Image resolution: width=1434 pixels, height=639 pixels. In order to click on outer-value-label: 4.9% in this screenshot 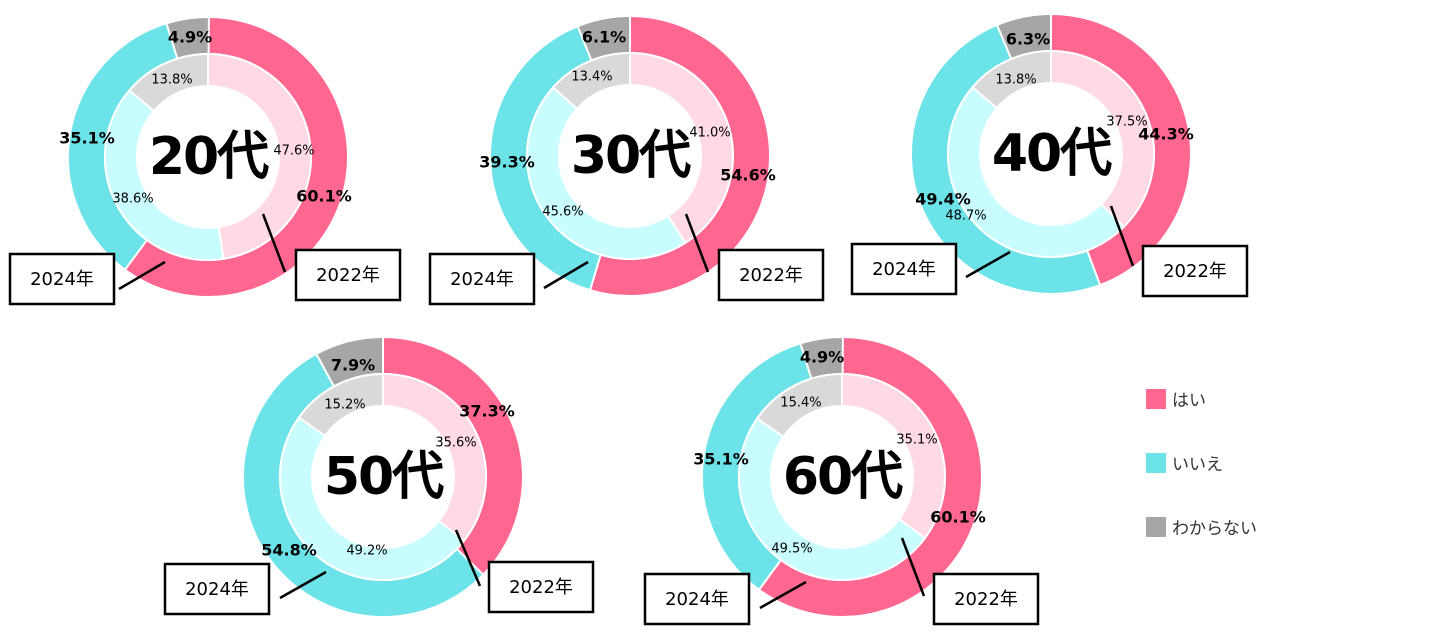, I will do `click(822, 357)`.